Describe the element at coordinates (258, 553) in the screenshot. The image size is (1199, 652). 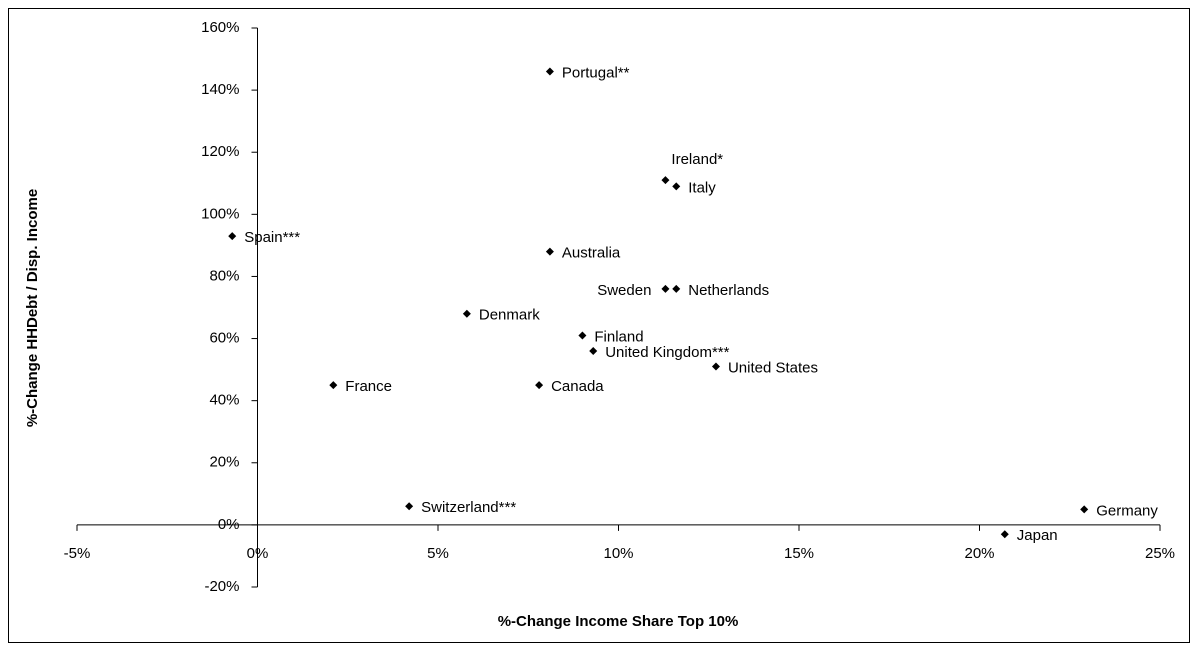
I see `x-tick-label: 0%` at that location.